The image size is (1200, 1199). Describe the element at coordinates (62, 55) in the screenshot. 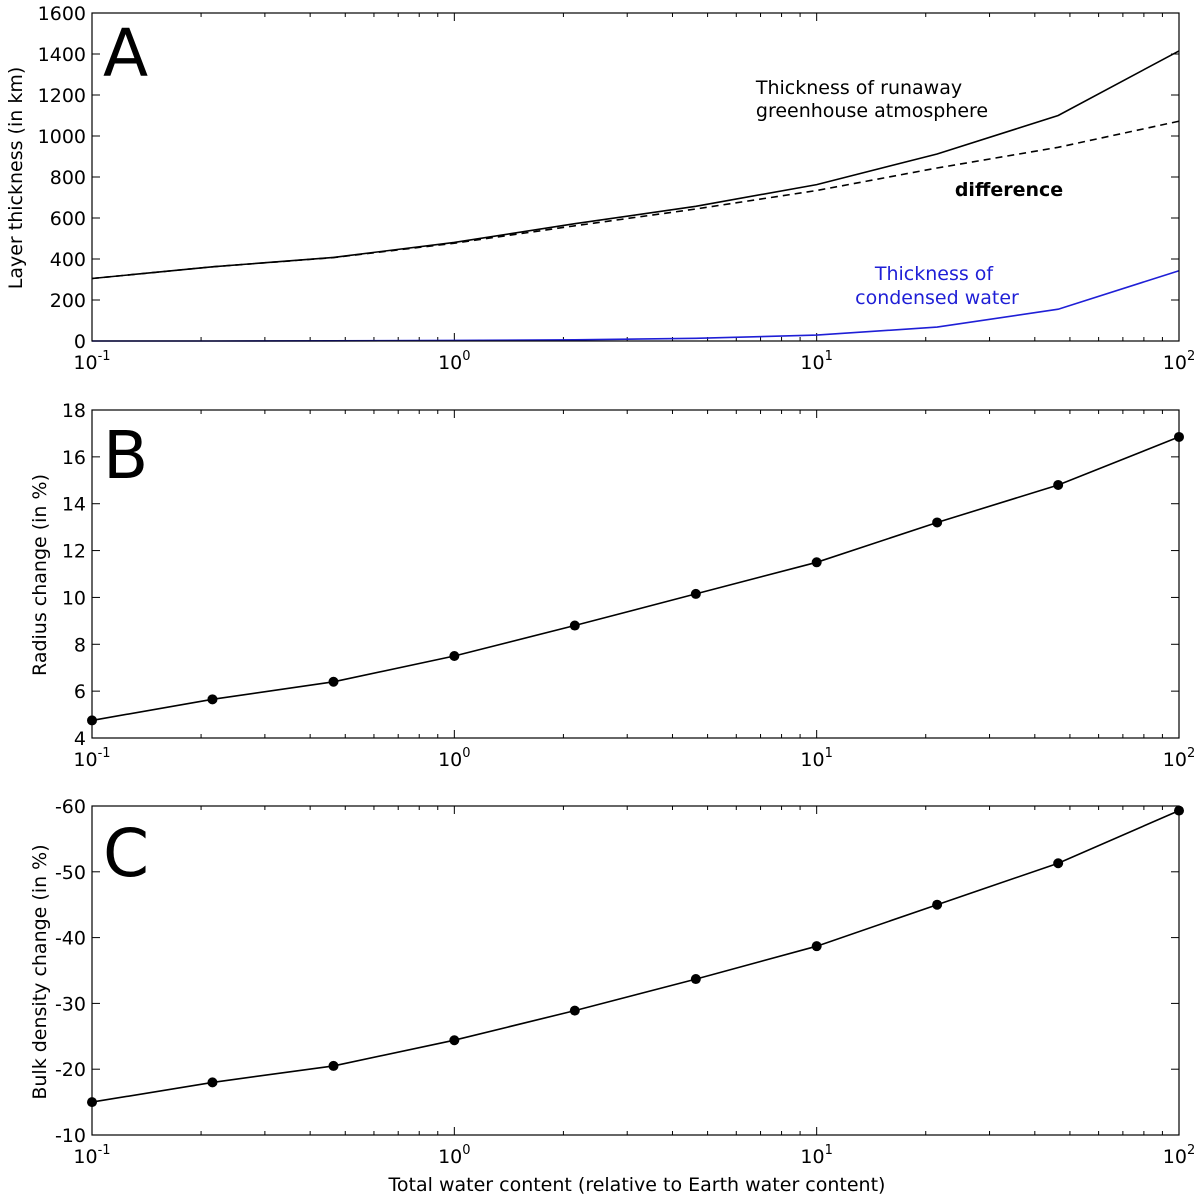

I see `y-tick-label: 1400` at that location.